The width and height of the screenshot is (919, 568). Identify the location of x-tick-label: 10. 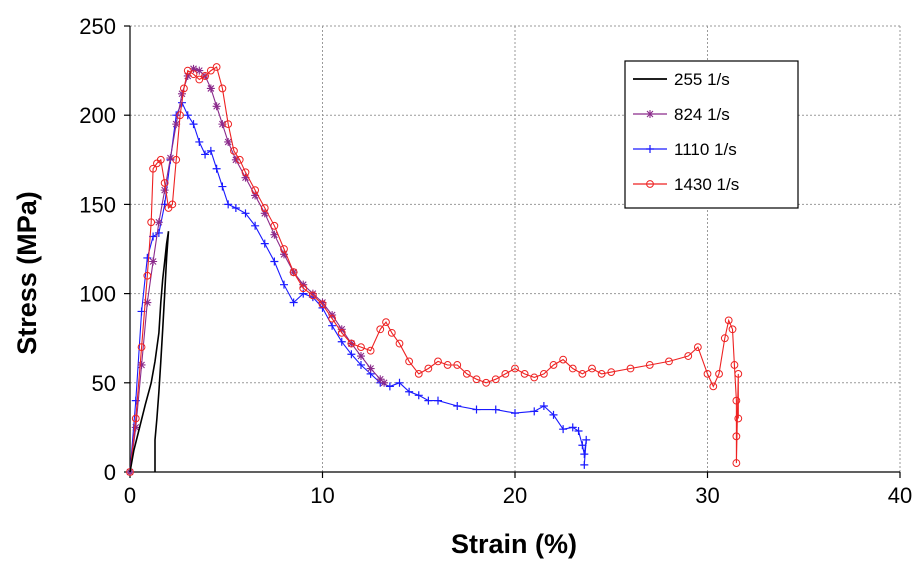
(322, 495).